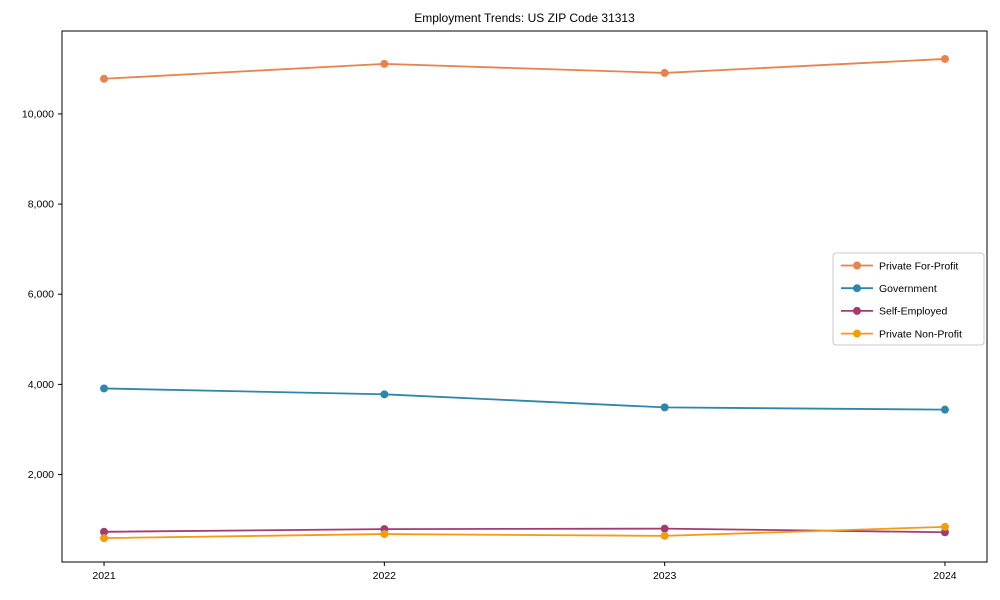 Image resolution: width=1000 pixels, height=600 pixels. Describe the element at coordinates (41, 295) in the screenshot. I see `y-tick-label: 6,000` at that location.